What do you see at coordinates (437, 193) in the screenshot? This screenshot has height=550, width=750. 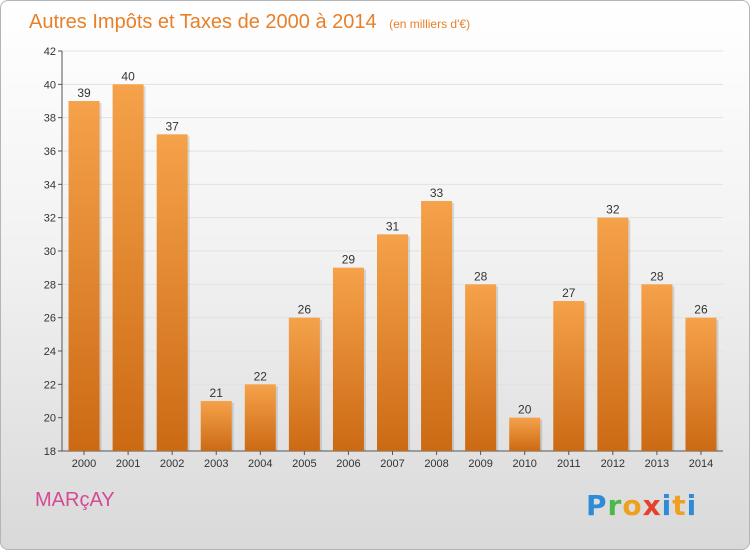 I see `value-label-2008: 33` at bounding box center [437, 193].